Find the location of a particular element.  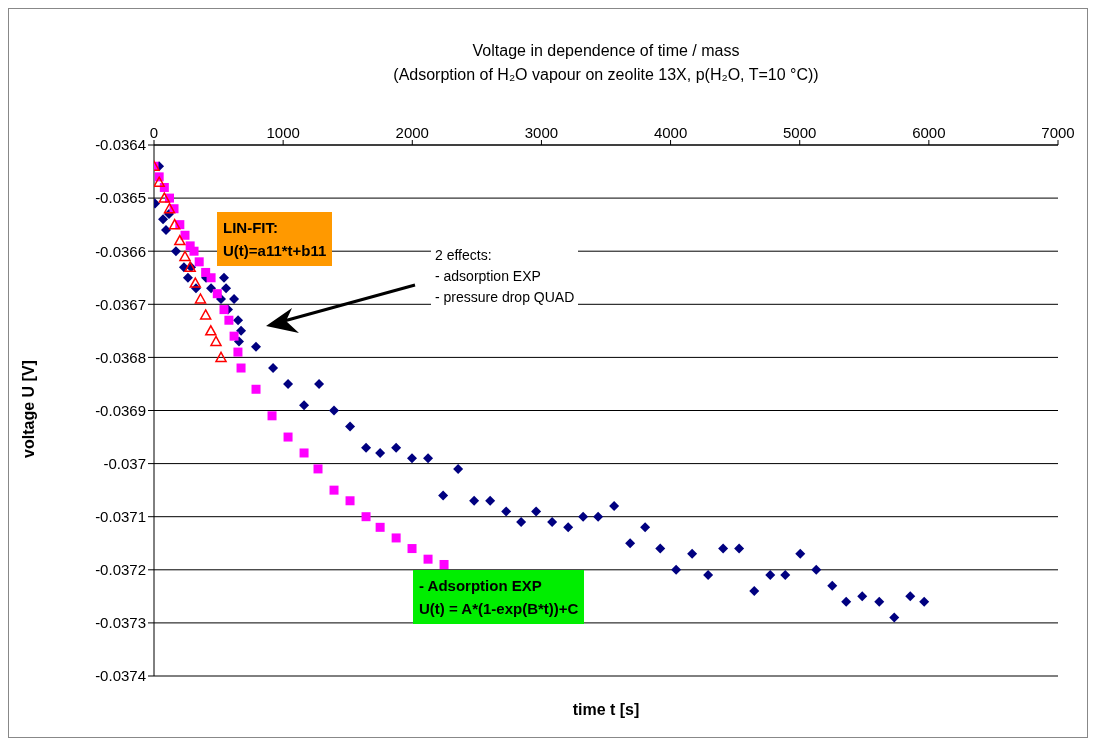

x-tick-label: 5000 is located at coordinates (800, 132).